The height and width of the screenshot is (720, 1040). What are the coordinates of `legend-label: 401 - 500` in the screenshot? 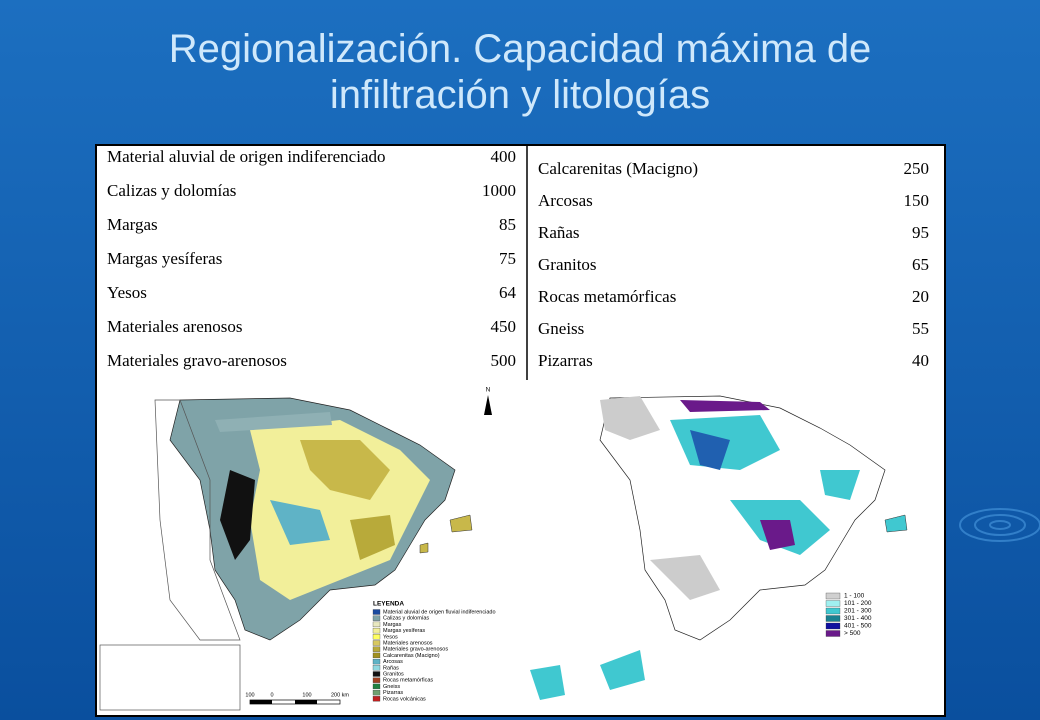 It's located at (858, 626).